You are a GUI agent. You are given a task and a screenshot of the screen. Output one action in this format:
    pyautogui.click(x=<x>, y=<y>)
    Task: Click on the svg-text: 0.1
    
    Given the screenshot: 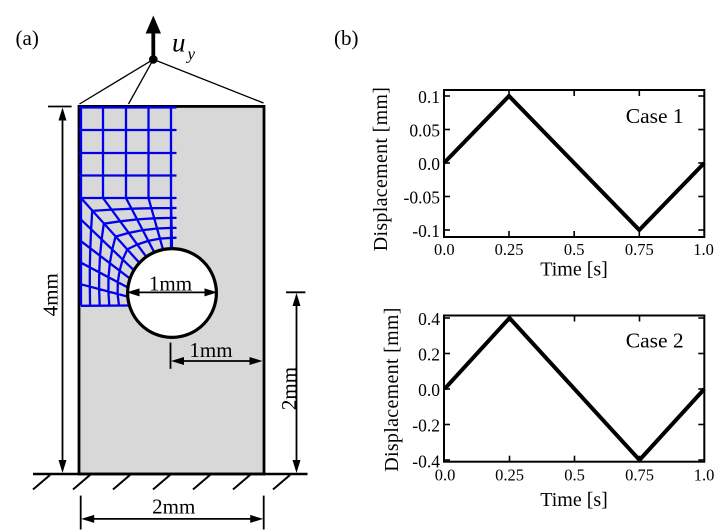 What is the action you would take?
    pyautogui.click(x=429, y=97)
    